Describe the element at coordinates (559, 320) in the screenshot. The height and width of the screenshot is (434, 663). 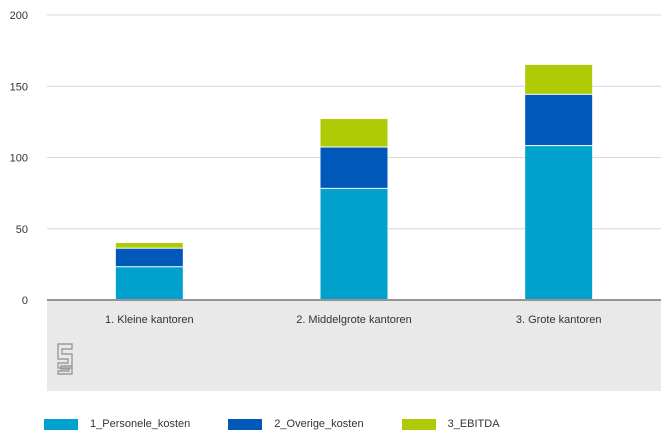
I see `category-label: 3. Grote kantoren` at that location.